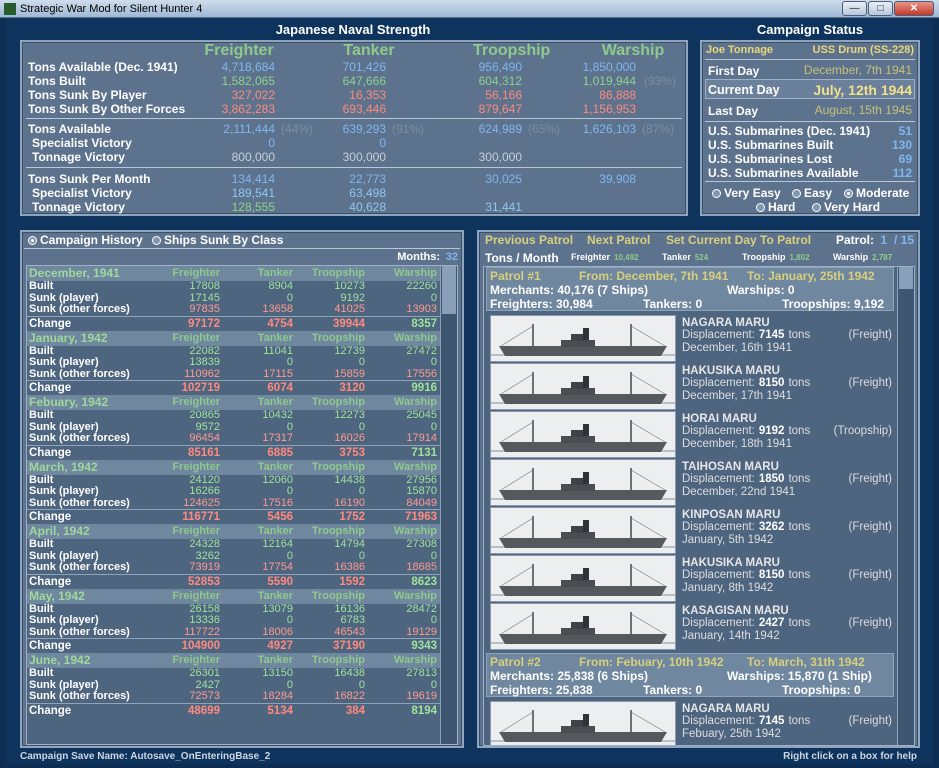 This screenshot has width=939, height=768. What do you see at coordinates (529, 240) in the screenshot?
I see `prev-patrol-button: Previous Patrol` at bounding box center [529, 240].